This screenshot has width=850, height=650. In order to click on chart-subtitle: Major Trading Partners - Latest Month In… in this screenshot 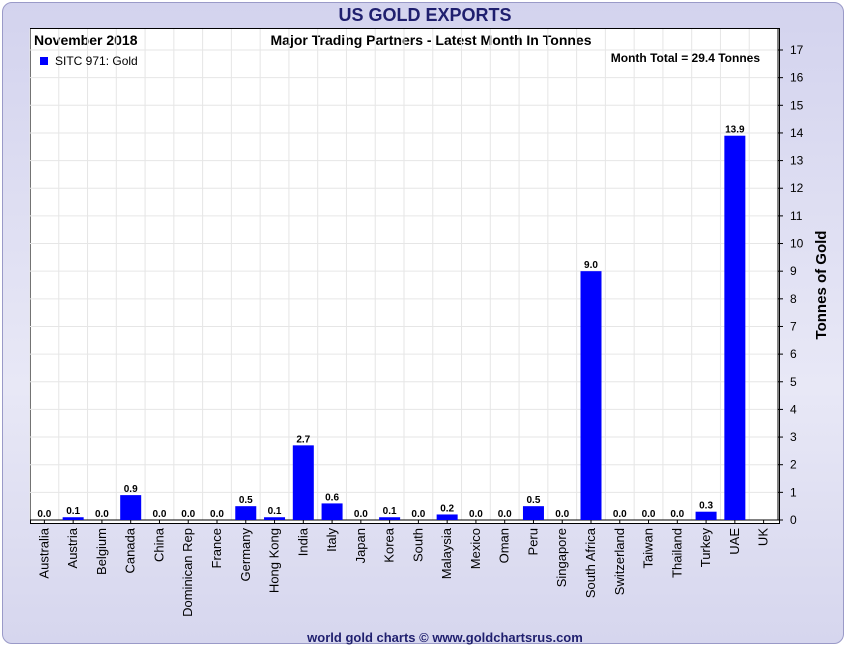, I will do `click(431, 40)`.